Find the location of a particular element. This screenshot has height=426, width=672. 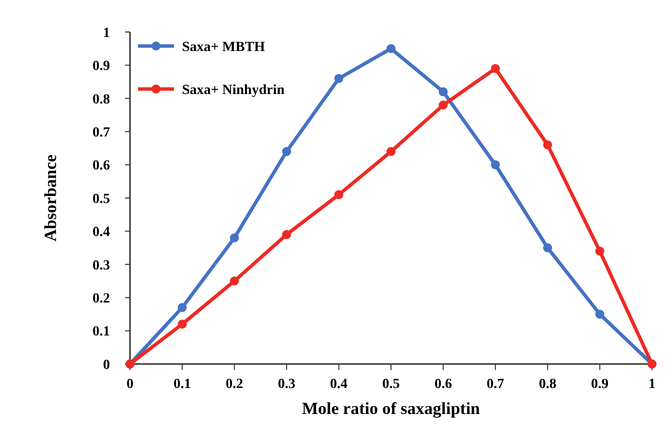

y-tick-label: 0.2 is located at coordinates (101, 299).